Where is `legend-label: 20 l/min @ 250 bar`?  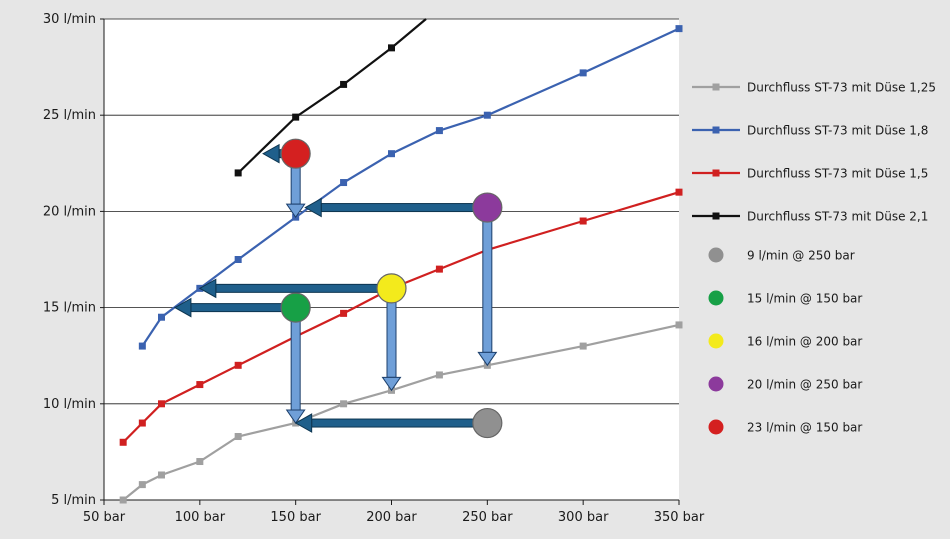
legend-label: 20 l/min @ 250 bar is located at coordinates (804, 385).